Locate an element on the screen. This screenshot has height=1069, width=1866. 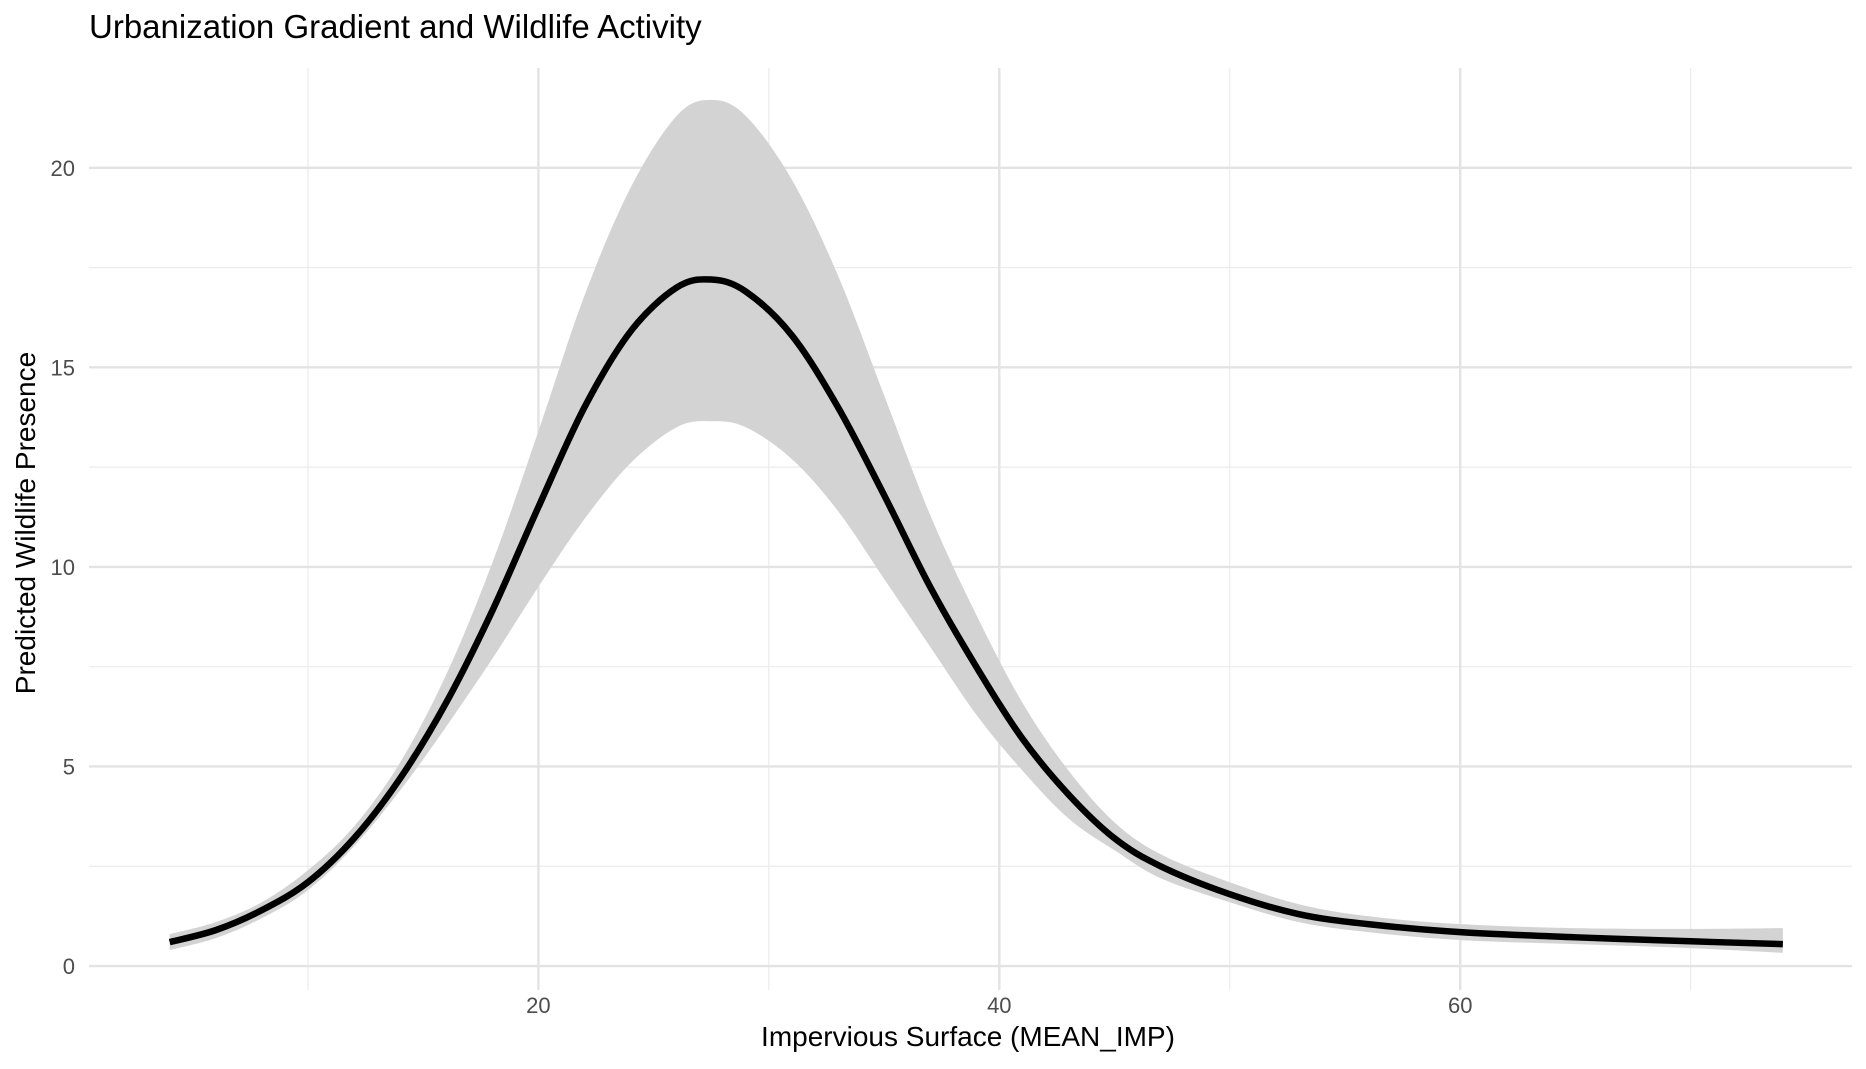
y-tick-label: 15 is located at coordinates (63, 367).